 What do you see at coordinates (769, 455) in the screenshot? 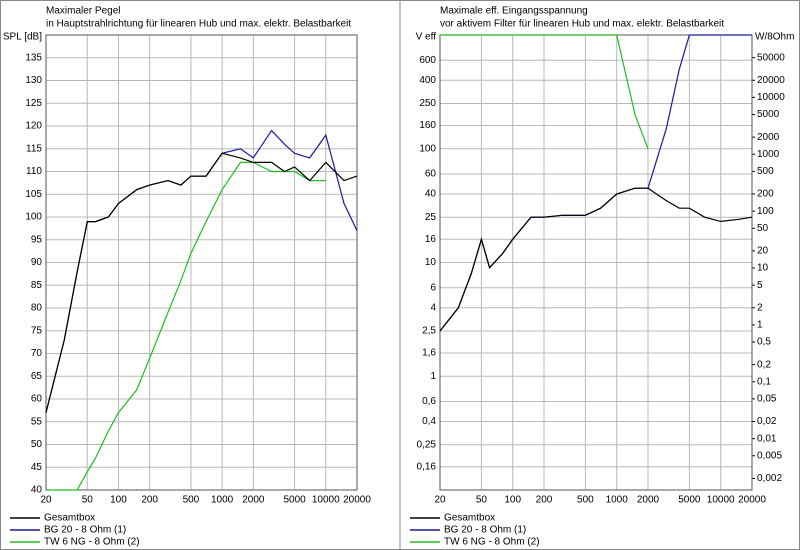
I see `y2-tick-label: 0,005` at bounding box center [769, 455].